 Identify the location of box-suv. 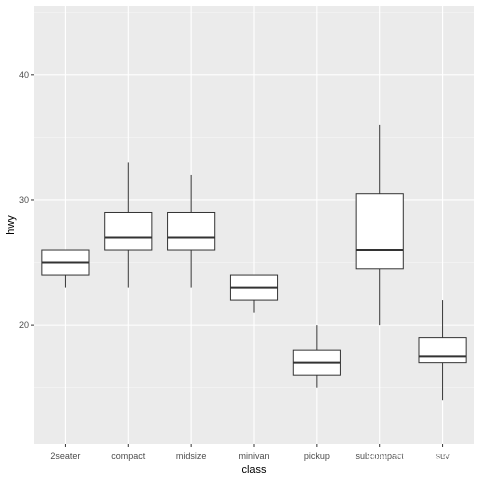
(442, 350).